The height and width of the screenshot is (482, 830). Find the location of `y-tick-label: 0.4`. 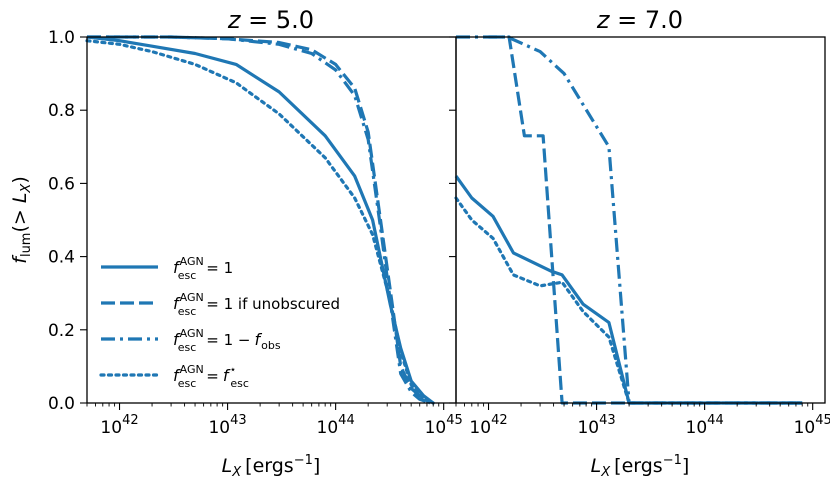

y-tick-label: 0.4 is located at coordinates (61, 258).